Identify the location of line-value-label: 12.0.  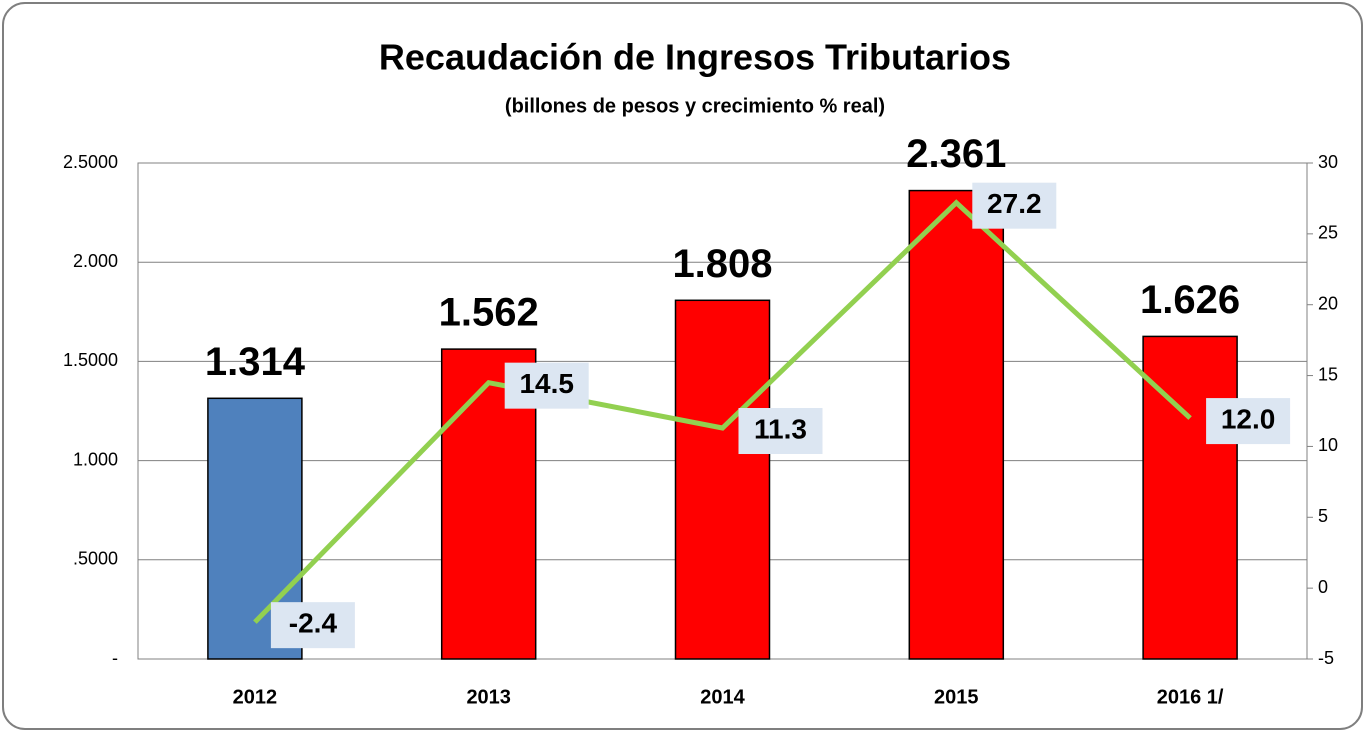
(1248, 418).